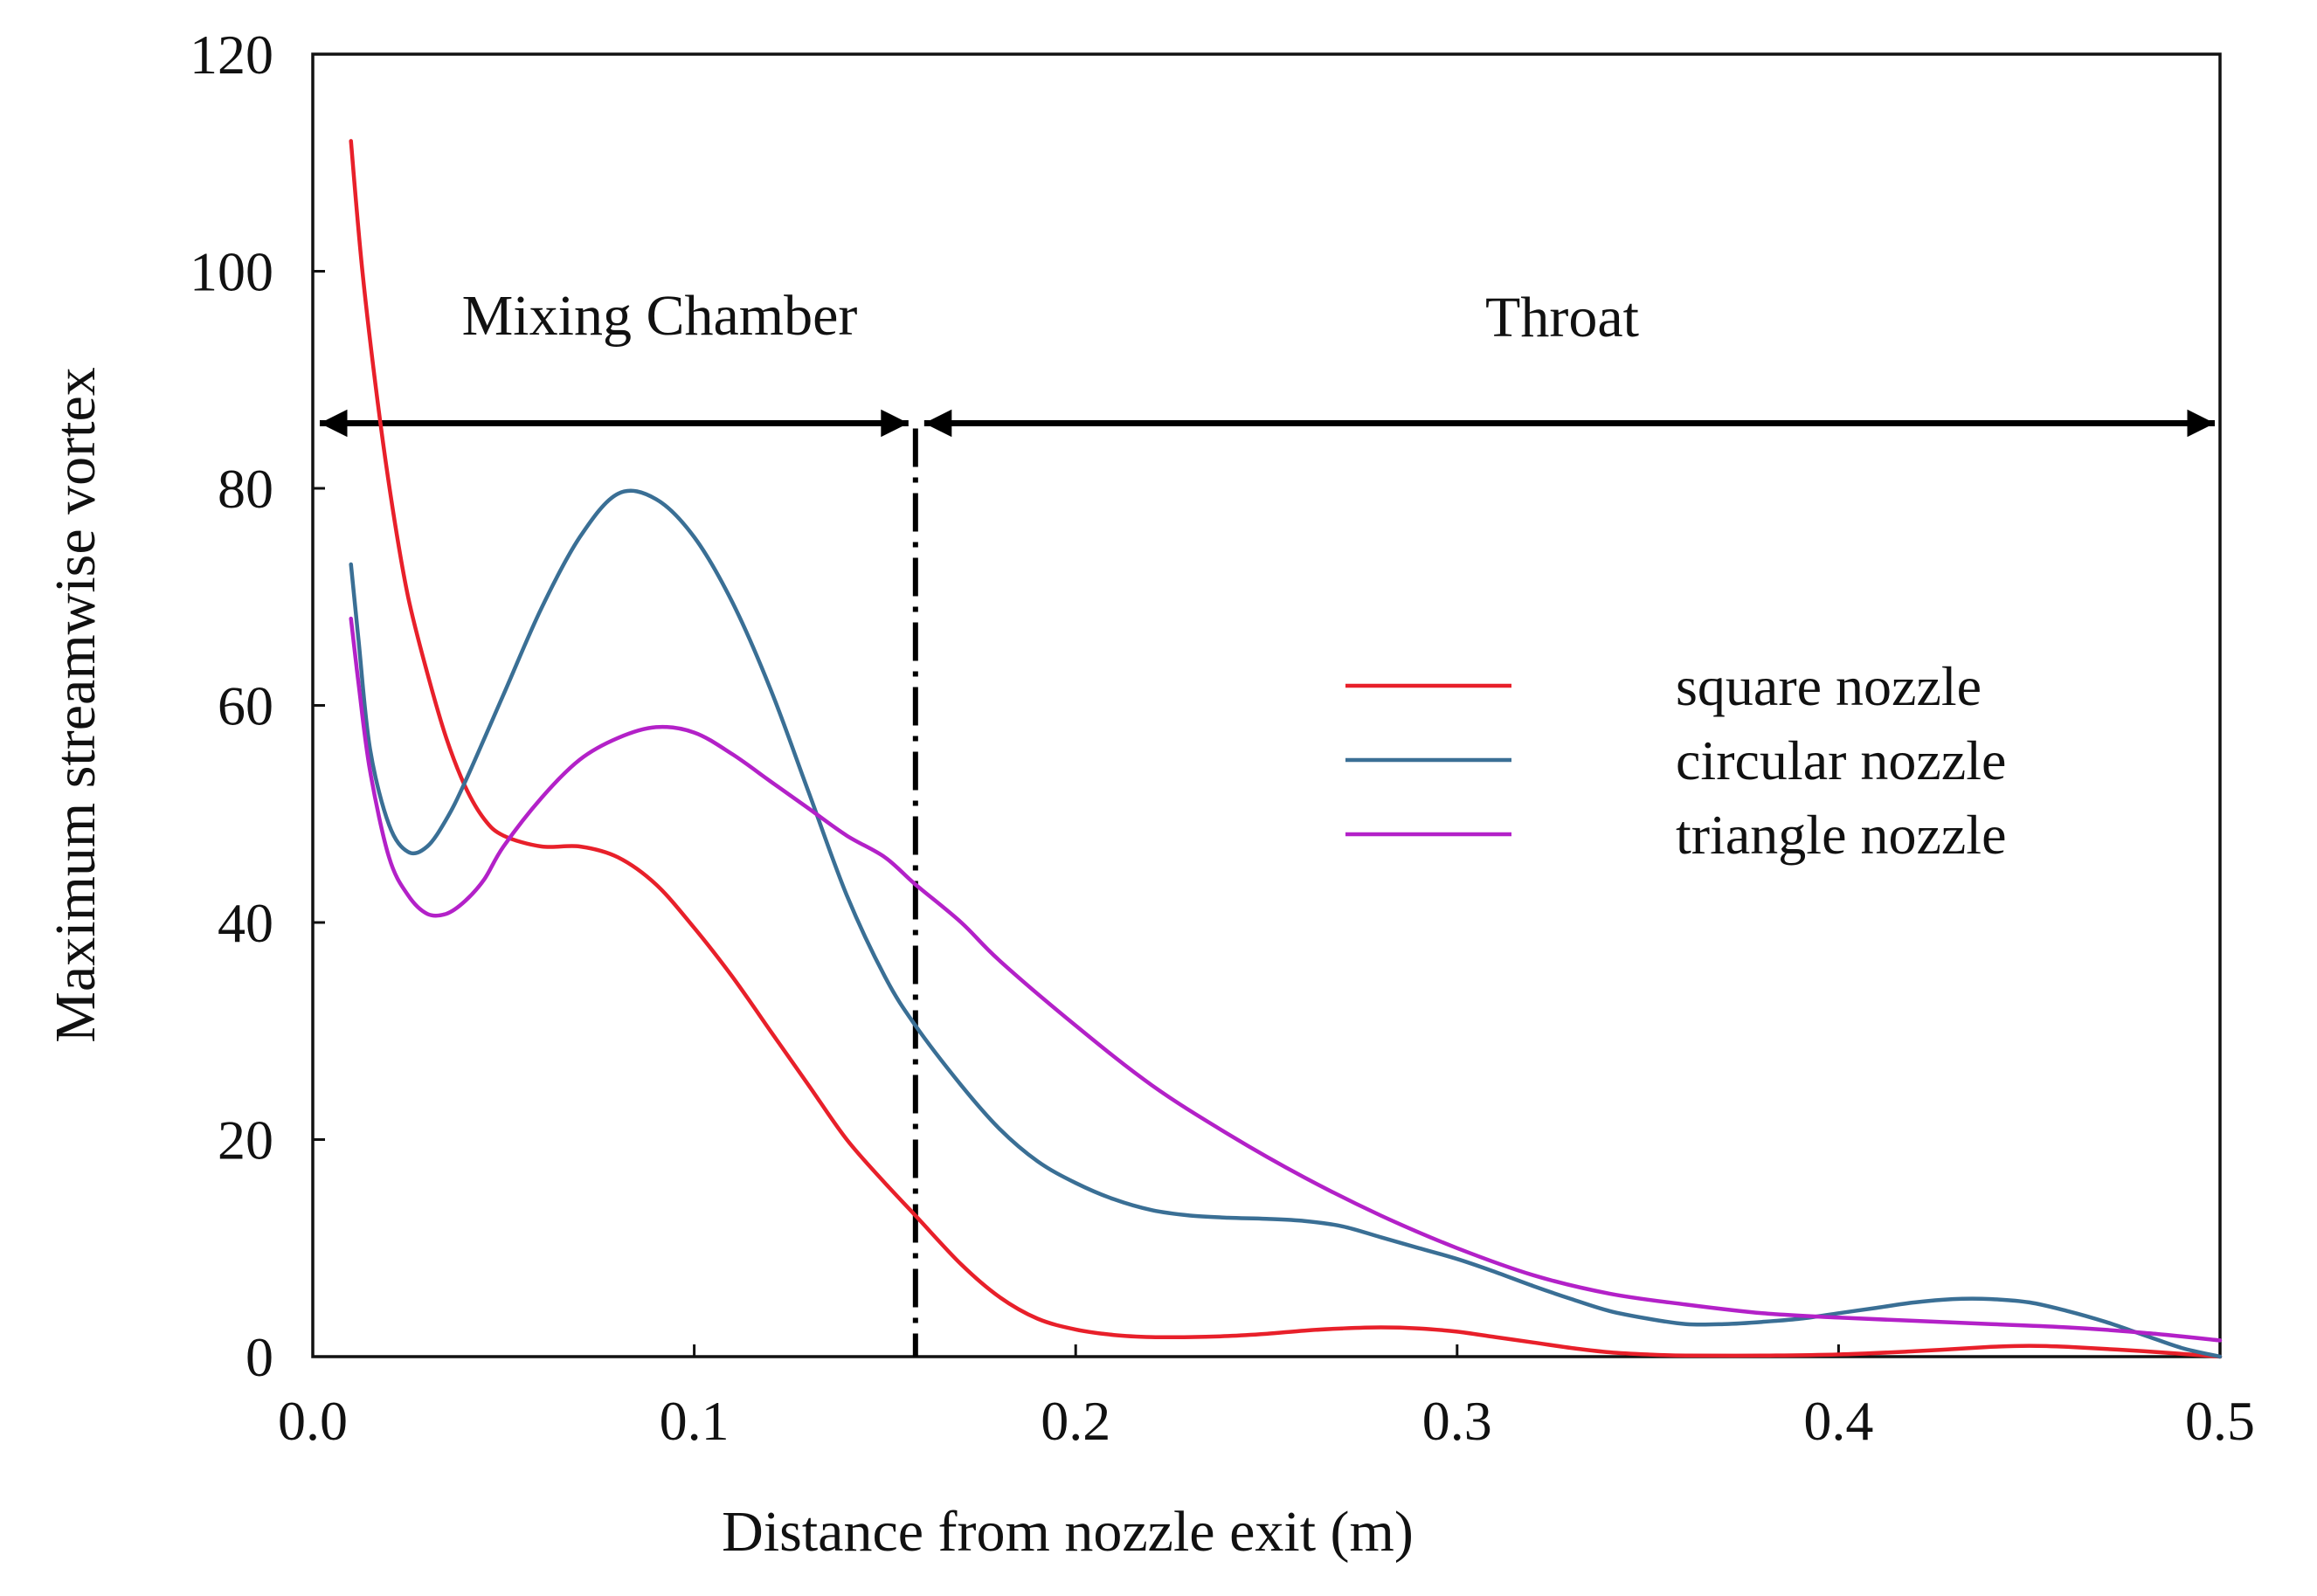 The image size is (2317, 1596). Describe the element at coordinates (660, 316) in the screenshot. I see `mixing-chamber-label: Mixing Chamber` at that location.